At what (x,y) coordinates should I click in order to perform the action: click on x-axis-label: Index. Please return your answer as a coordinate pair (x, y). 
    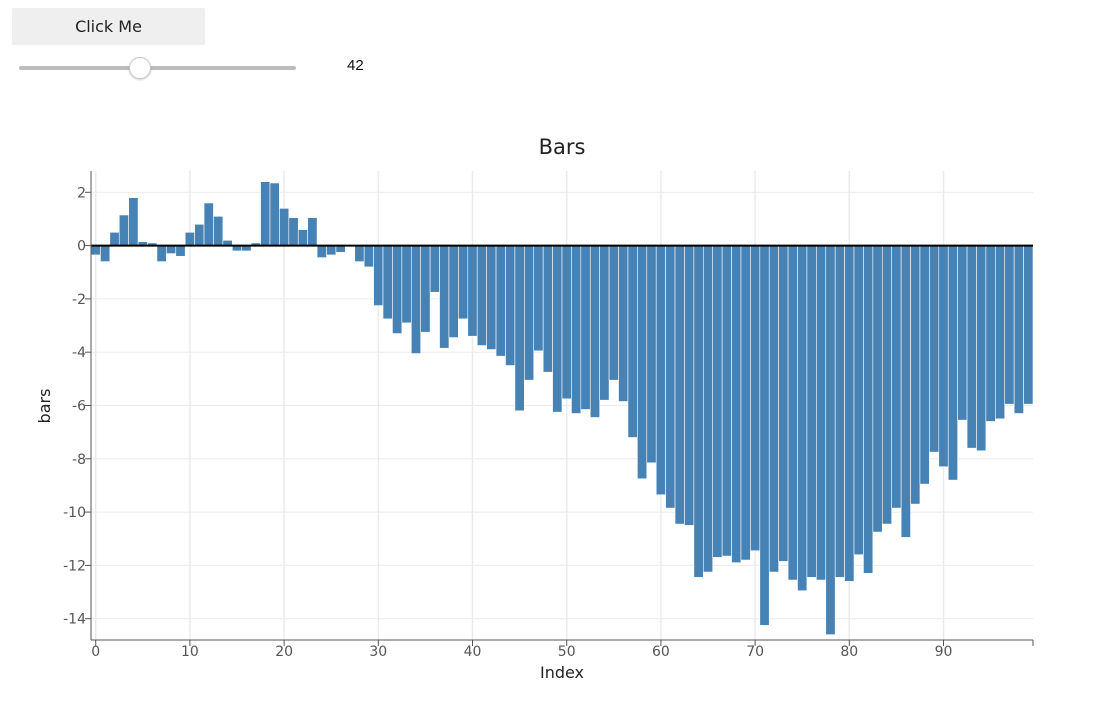
    Looking at the image, I should click on (562, 672).